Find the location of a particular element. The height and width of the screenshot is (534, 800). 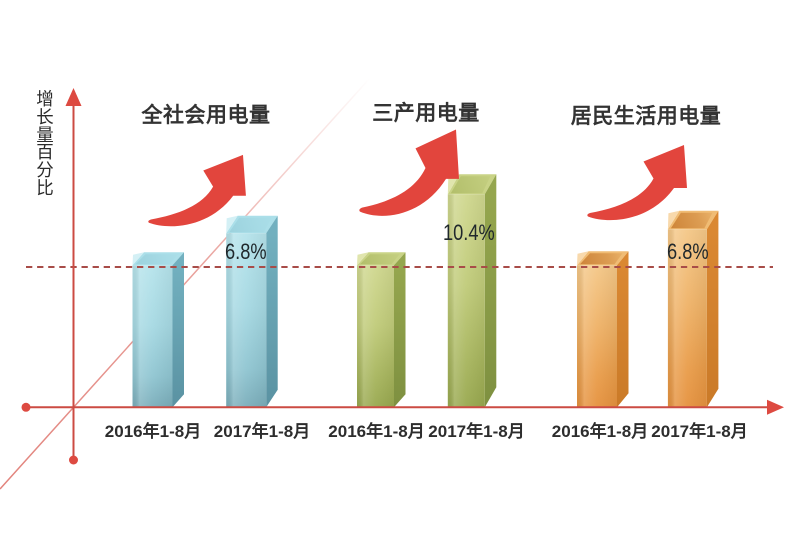

bar-3d-orange-2016 is located at coordinates (603, 329).